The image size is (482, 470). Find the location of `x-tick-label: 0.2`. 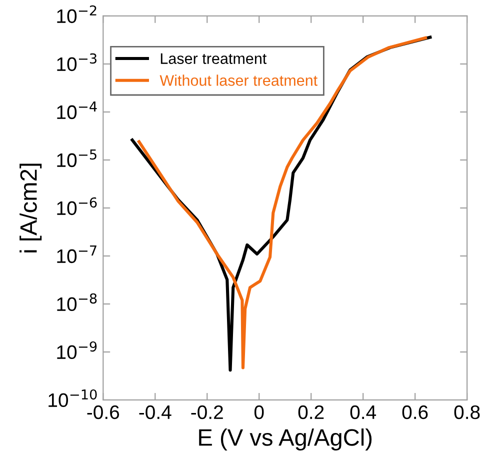

x-tick-label: 0.2 is located at coordinates (311, 412).